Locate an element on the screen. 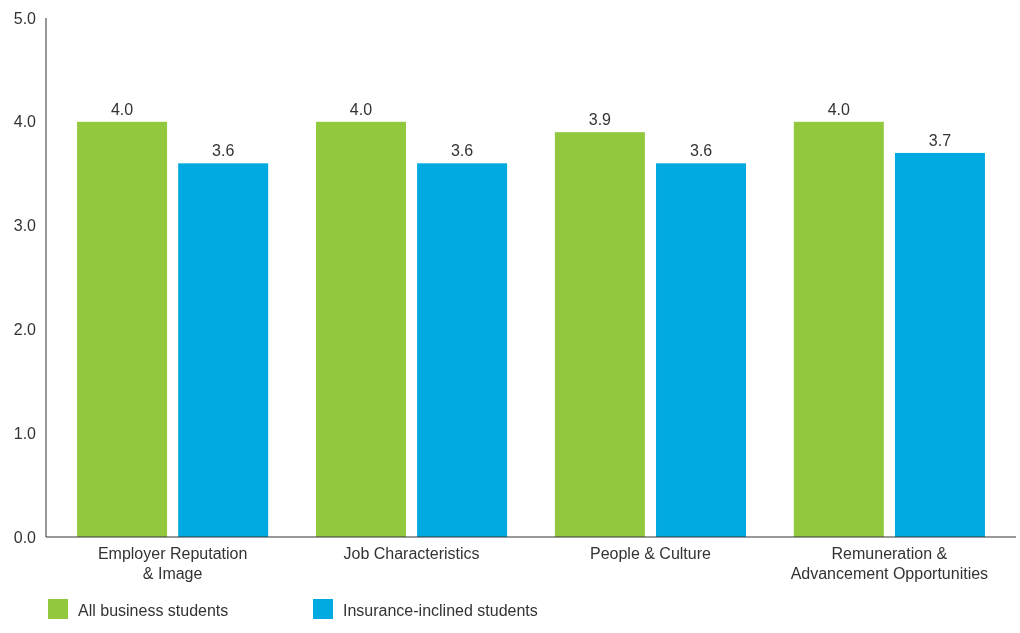  y-tick-label: 2.0 is located at coordinates (25, 329).